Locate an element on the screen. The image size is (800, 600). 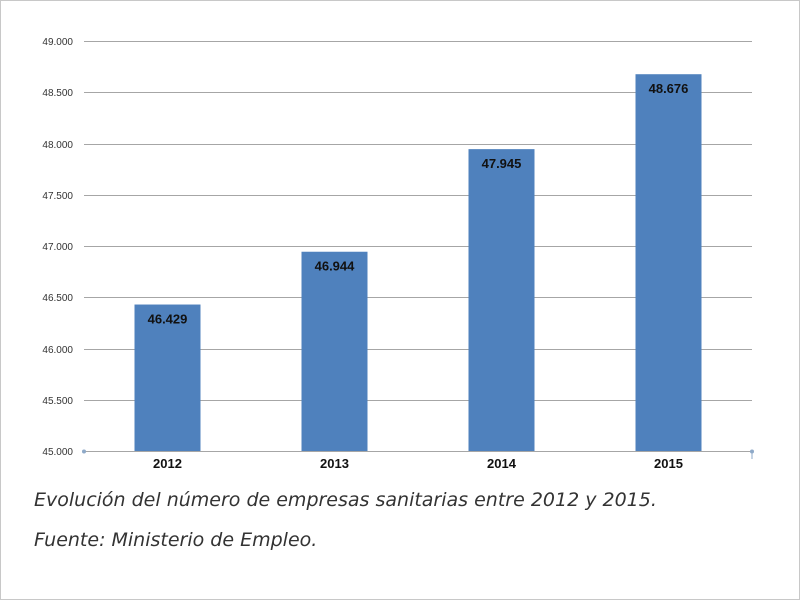
y-tick-label: 47.500 is located at coordinates (57, 196).